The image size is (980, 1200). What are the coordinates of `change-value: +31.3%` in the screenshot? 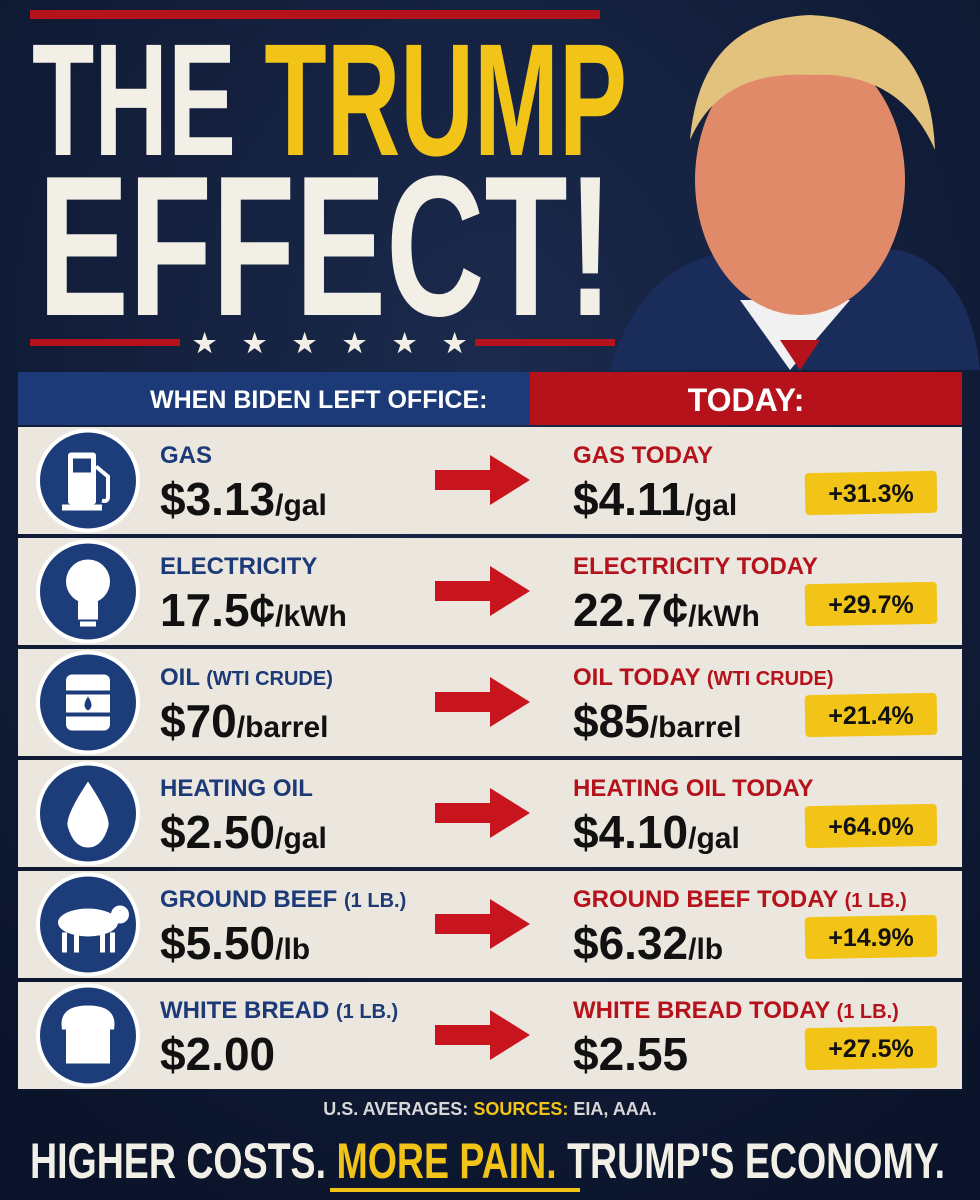 It's located at (871, 494).